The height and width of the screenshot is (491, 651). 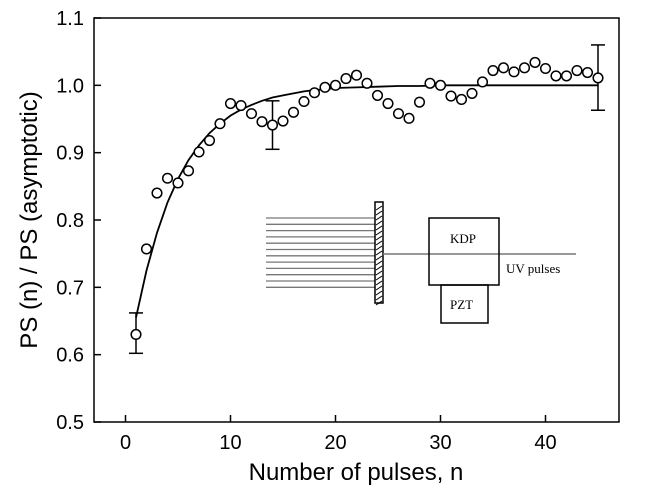 I want to click on pzt-label: PZT, so click(x=461, y=304).